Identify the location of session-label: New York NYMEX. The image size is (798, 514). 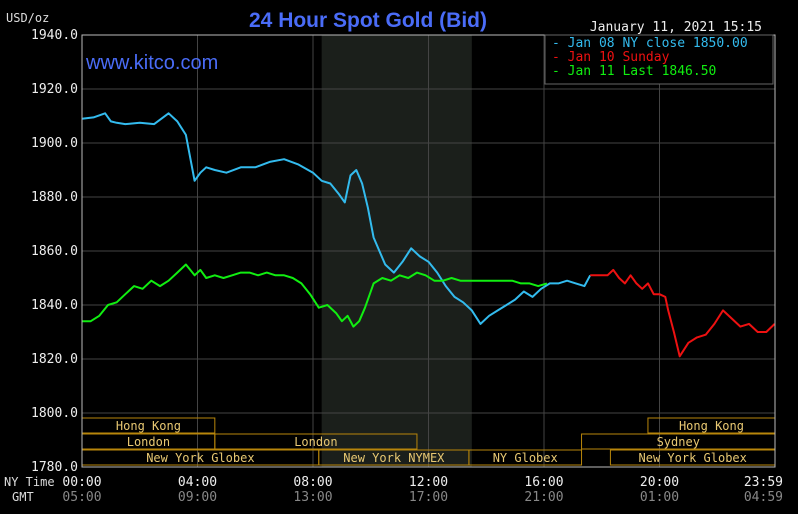
(394, 458).